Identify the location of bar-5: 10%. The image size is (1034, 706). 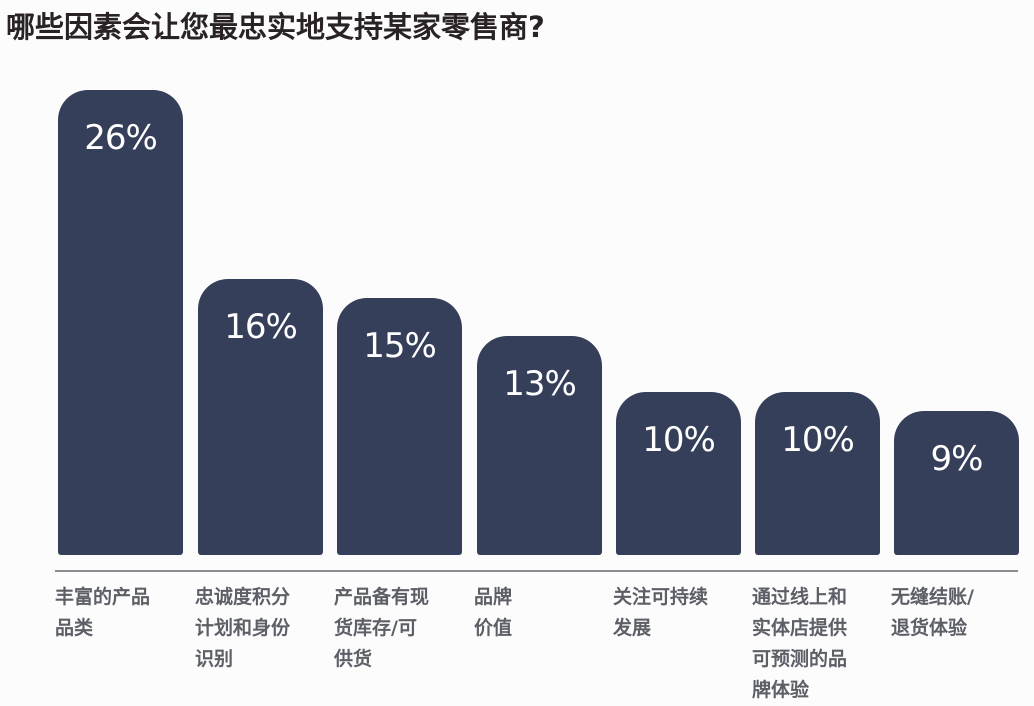
(678, 473).